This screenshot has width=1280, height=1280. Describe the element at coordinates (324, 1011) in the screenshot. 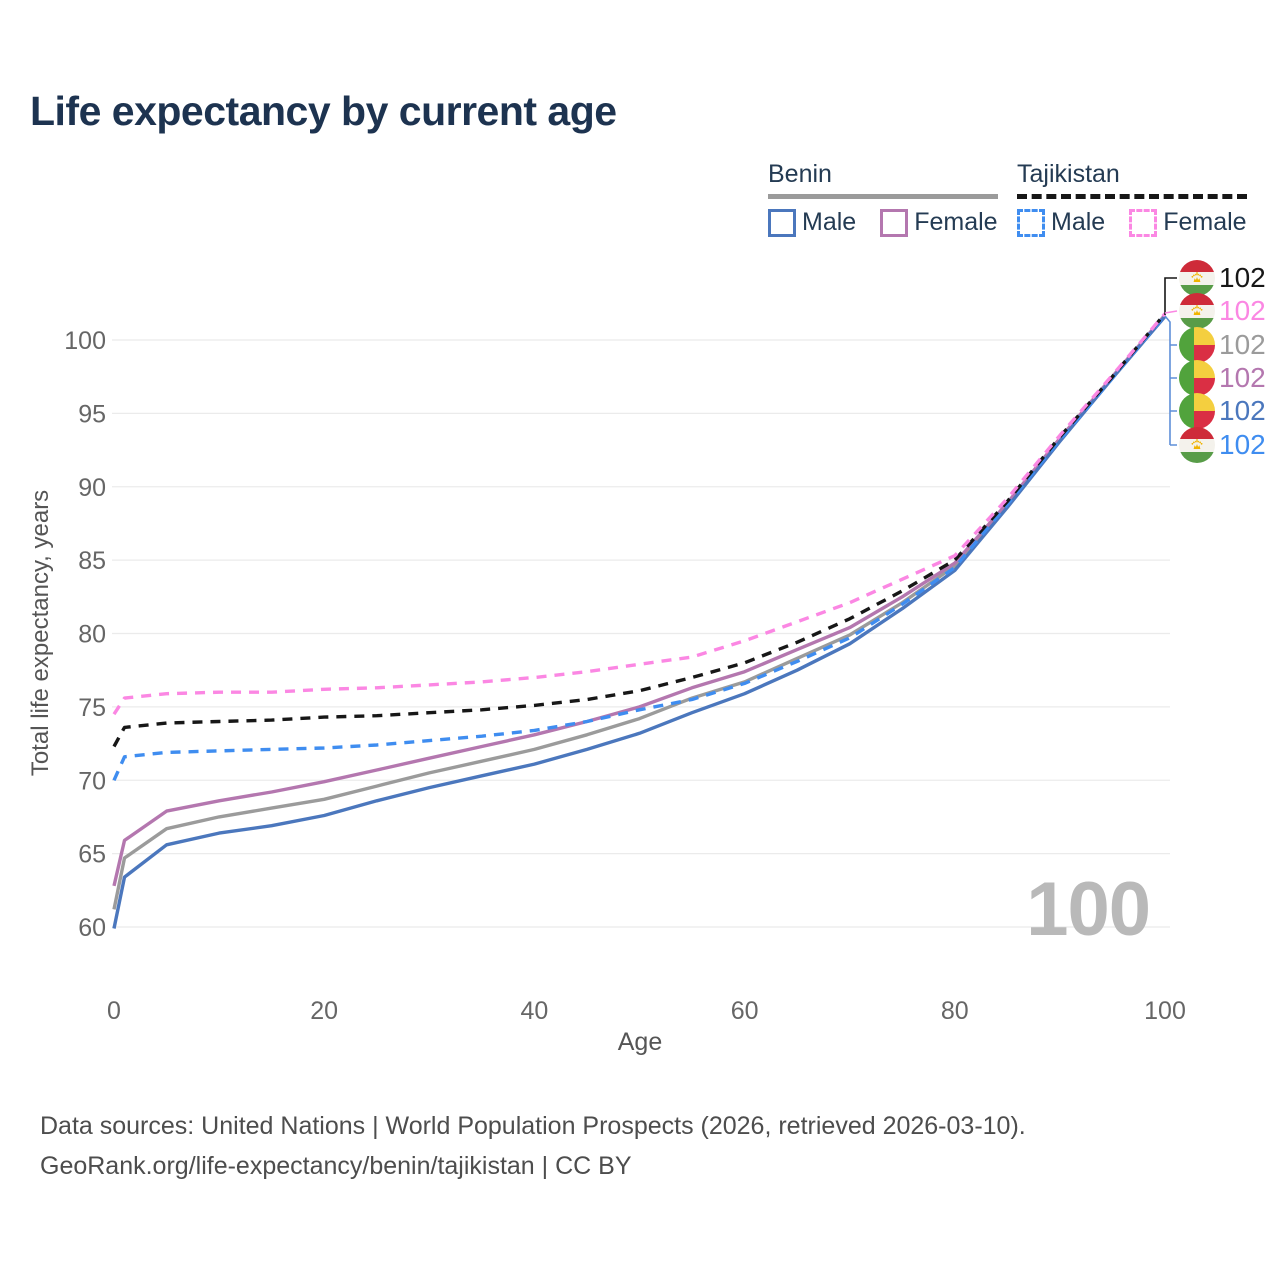

I see `x-tick-label: 20` at that location.